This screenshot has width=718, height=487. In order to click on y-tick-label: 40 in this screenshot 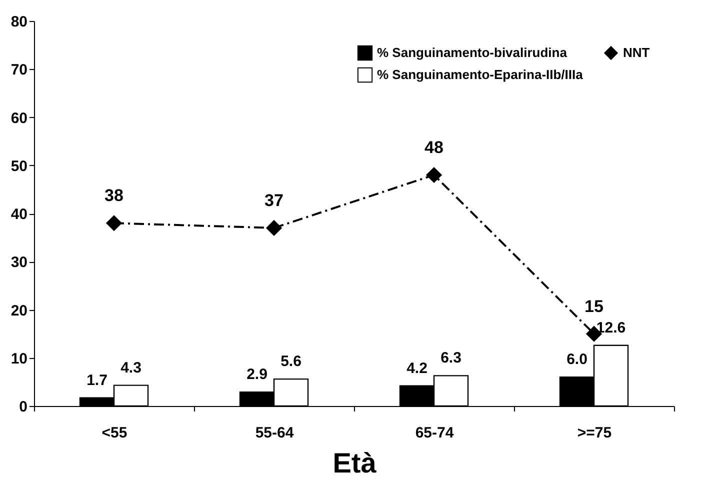, I will do `click(19, 214)`.